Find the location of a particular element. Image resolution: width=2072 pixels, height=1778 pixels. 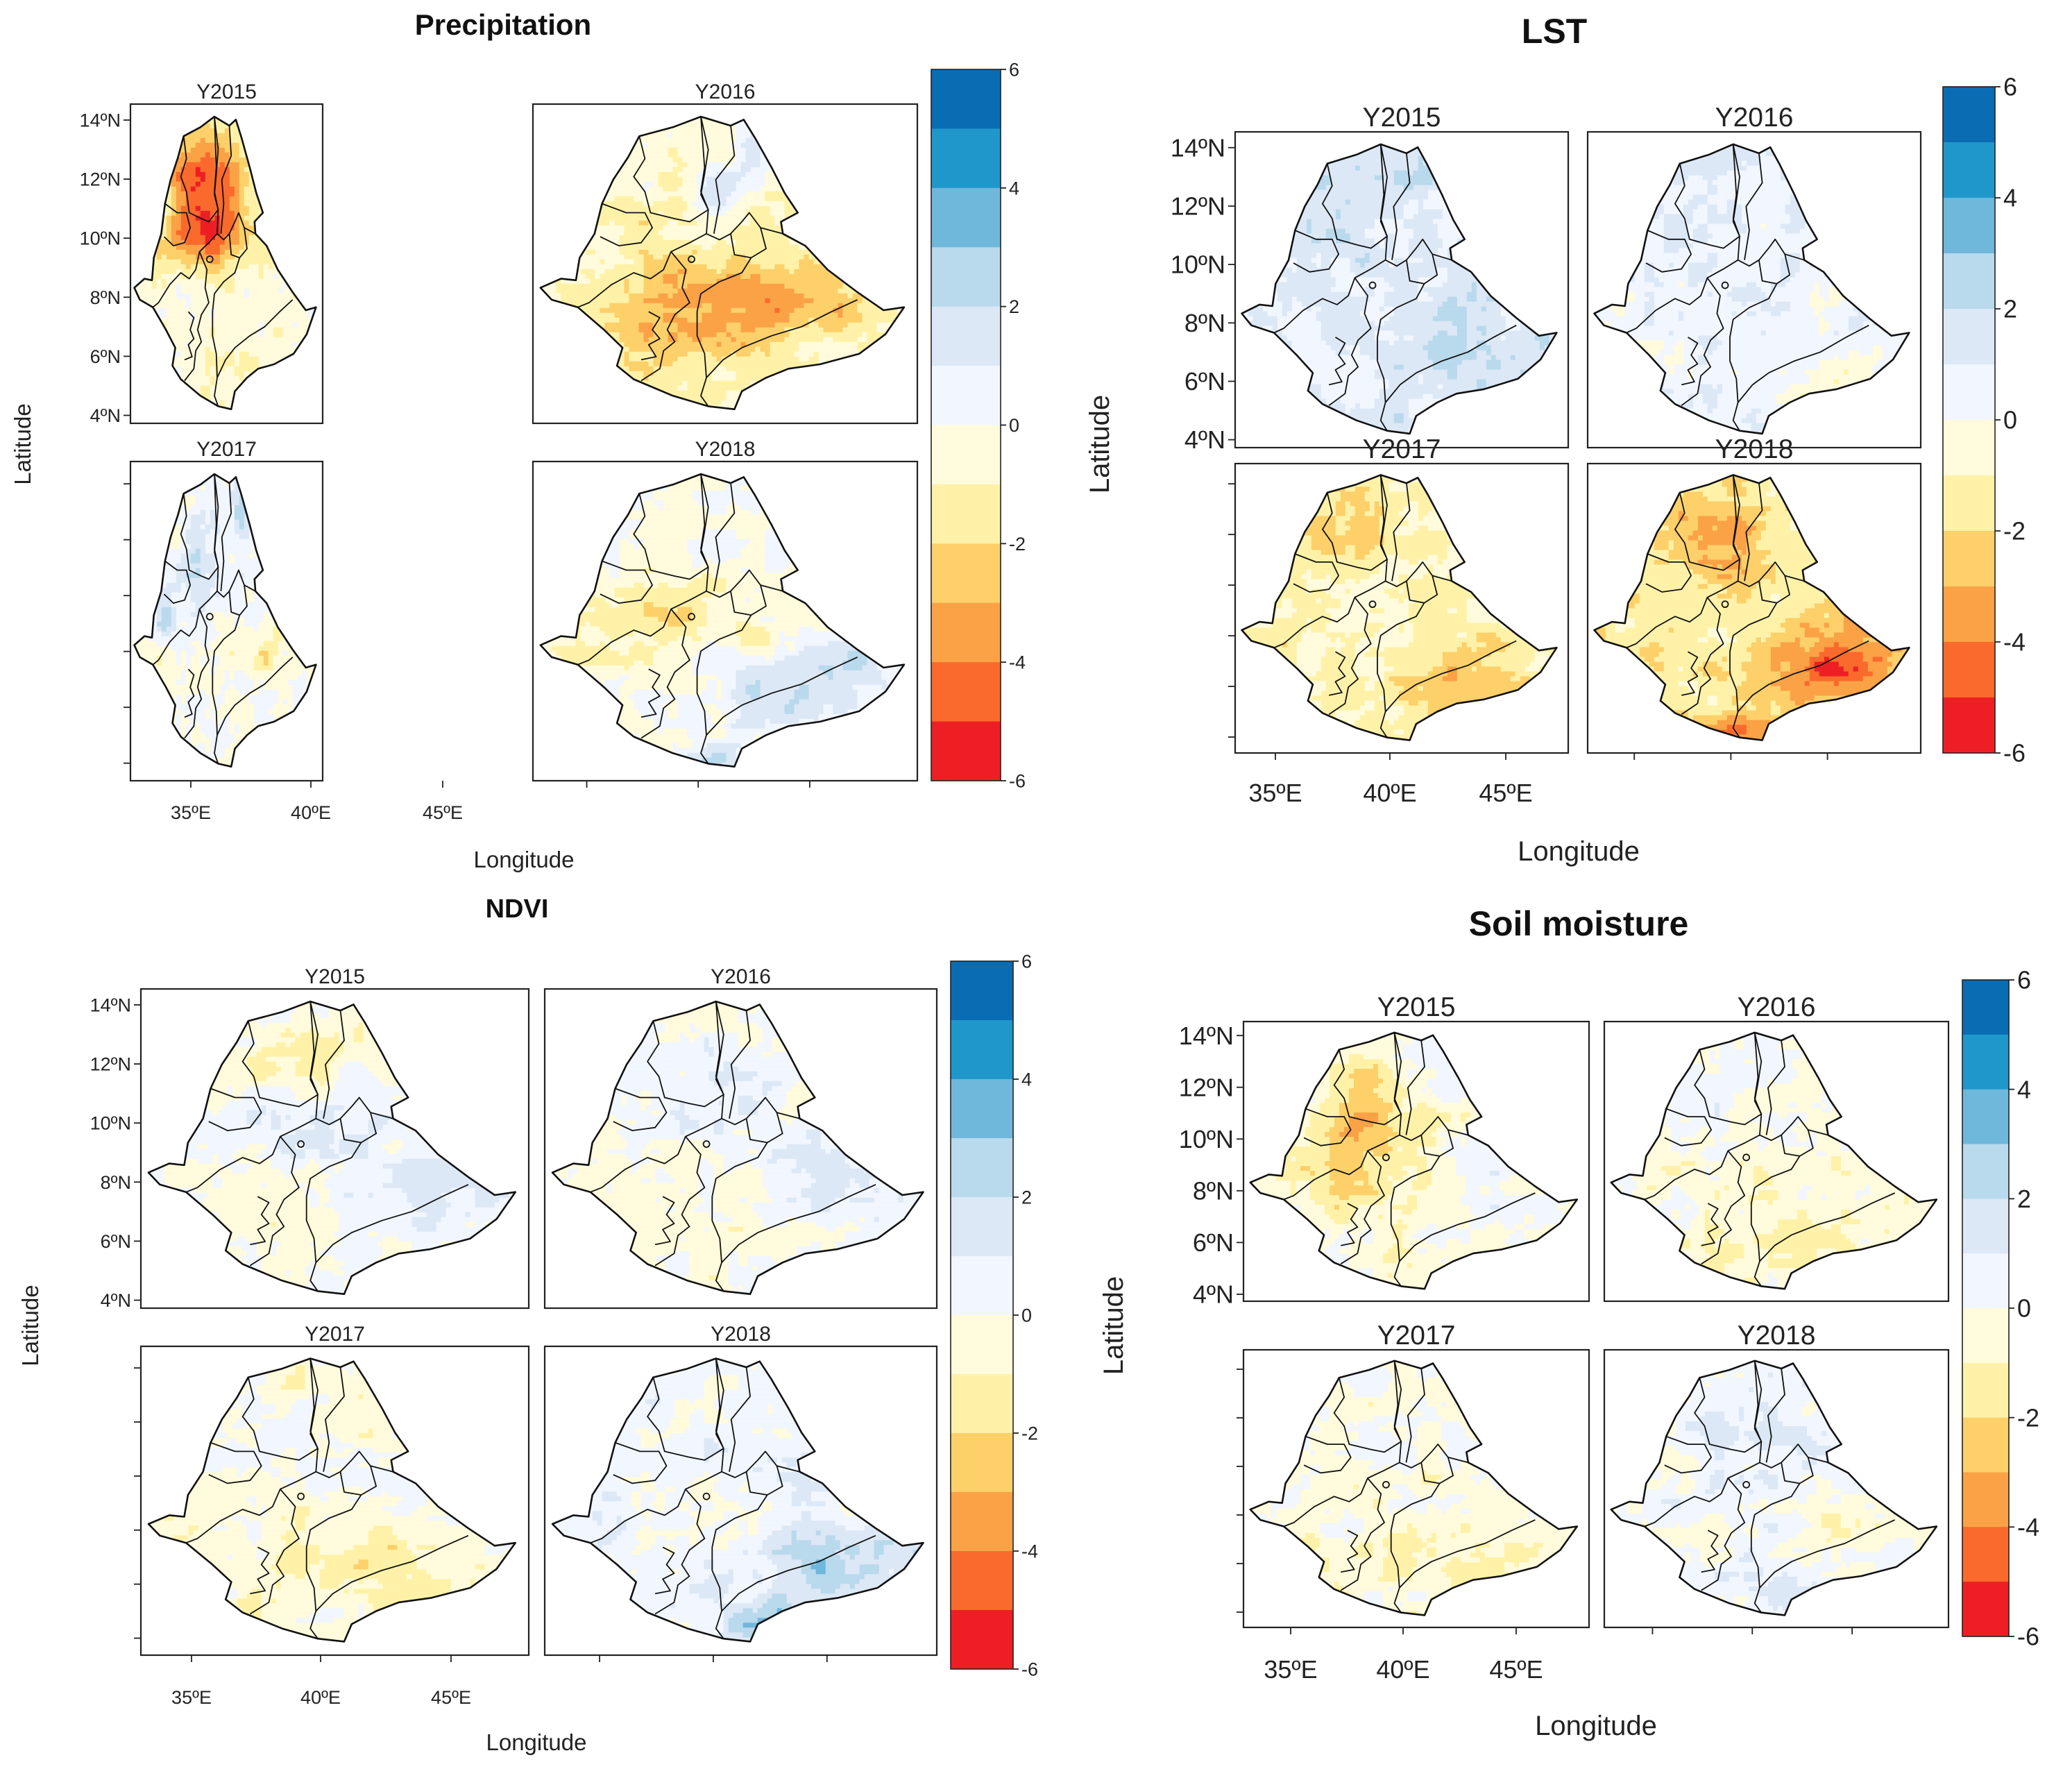

panel-title: LST is located at coordinates (1554, 32).